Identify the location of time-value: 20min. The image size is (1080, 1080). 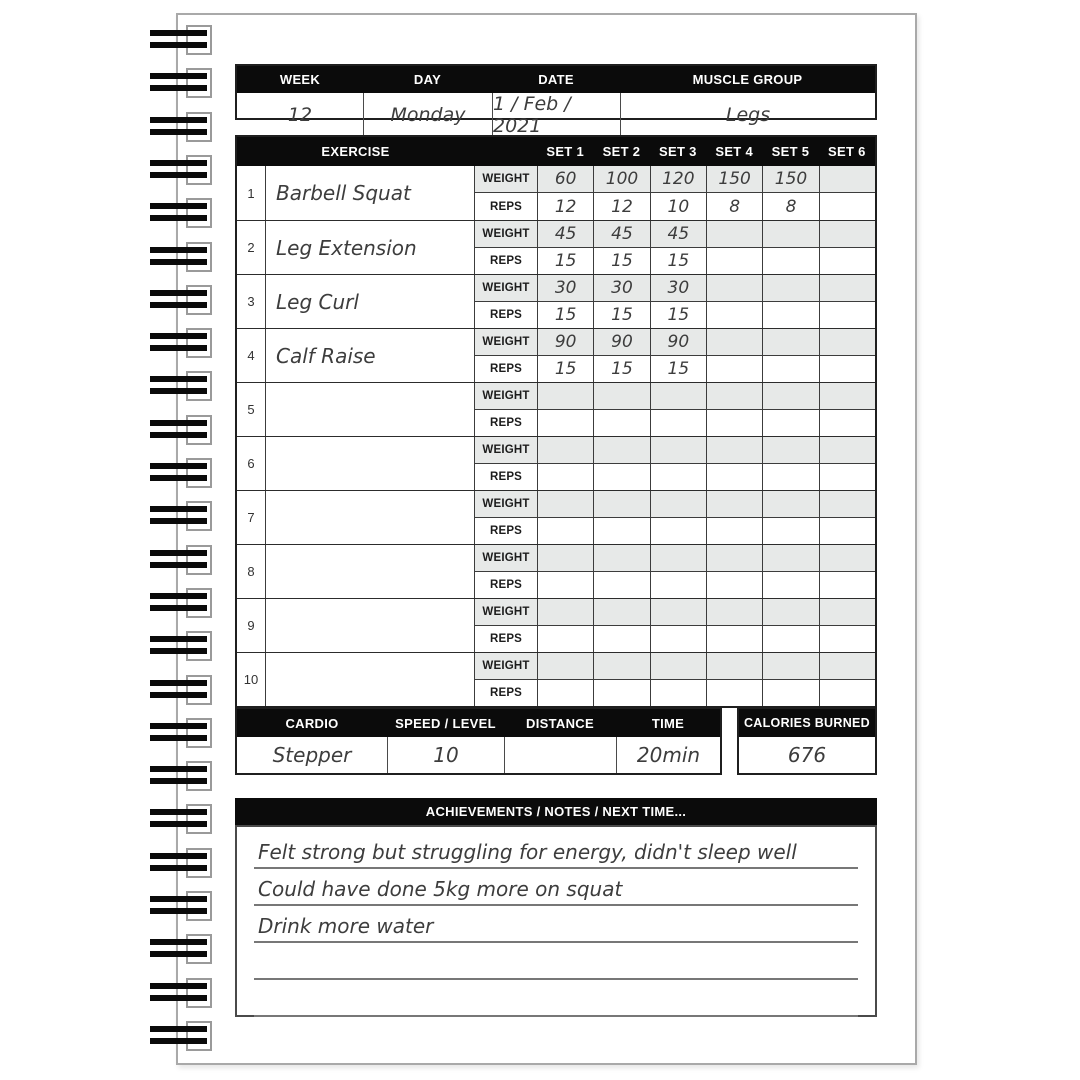
(668, 755).